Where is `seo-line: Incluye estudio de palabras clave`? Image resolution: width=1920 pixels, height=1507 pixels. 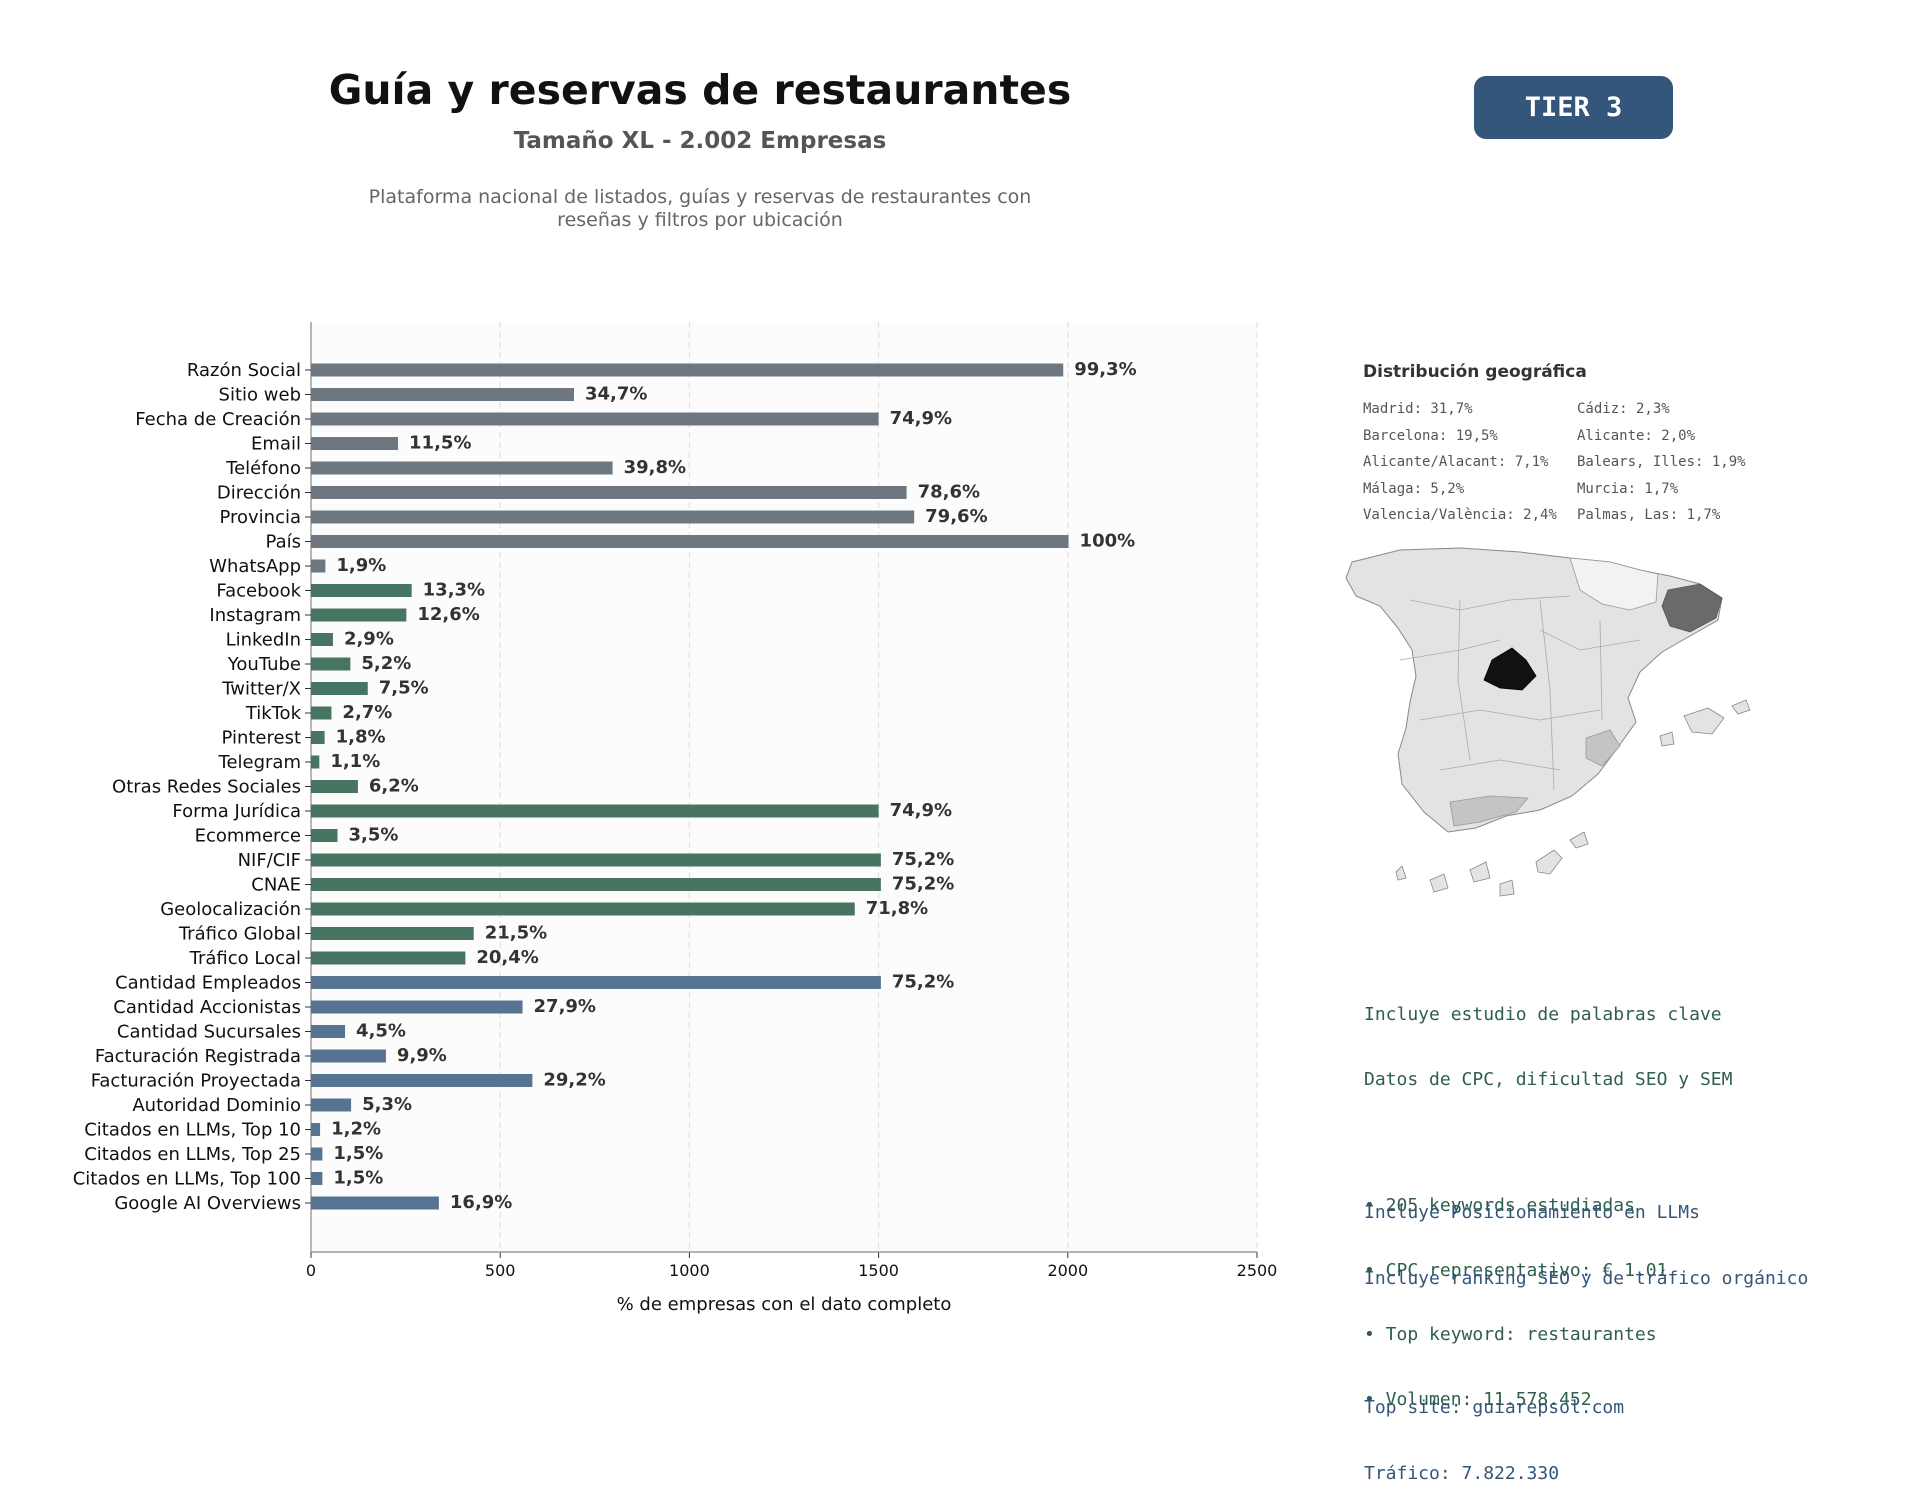
seo-line: Incluye estudio de palabras clave is located at coordinates (1543, 1014).